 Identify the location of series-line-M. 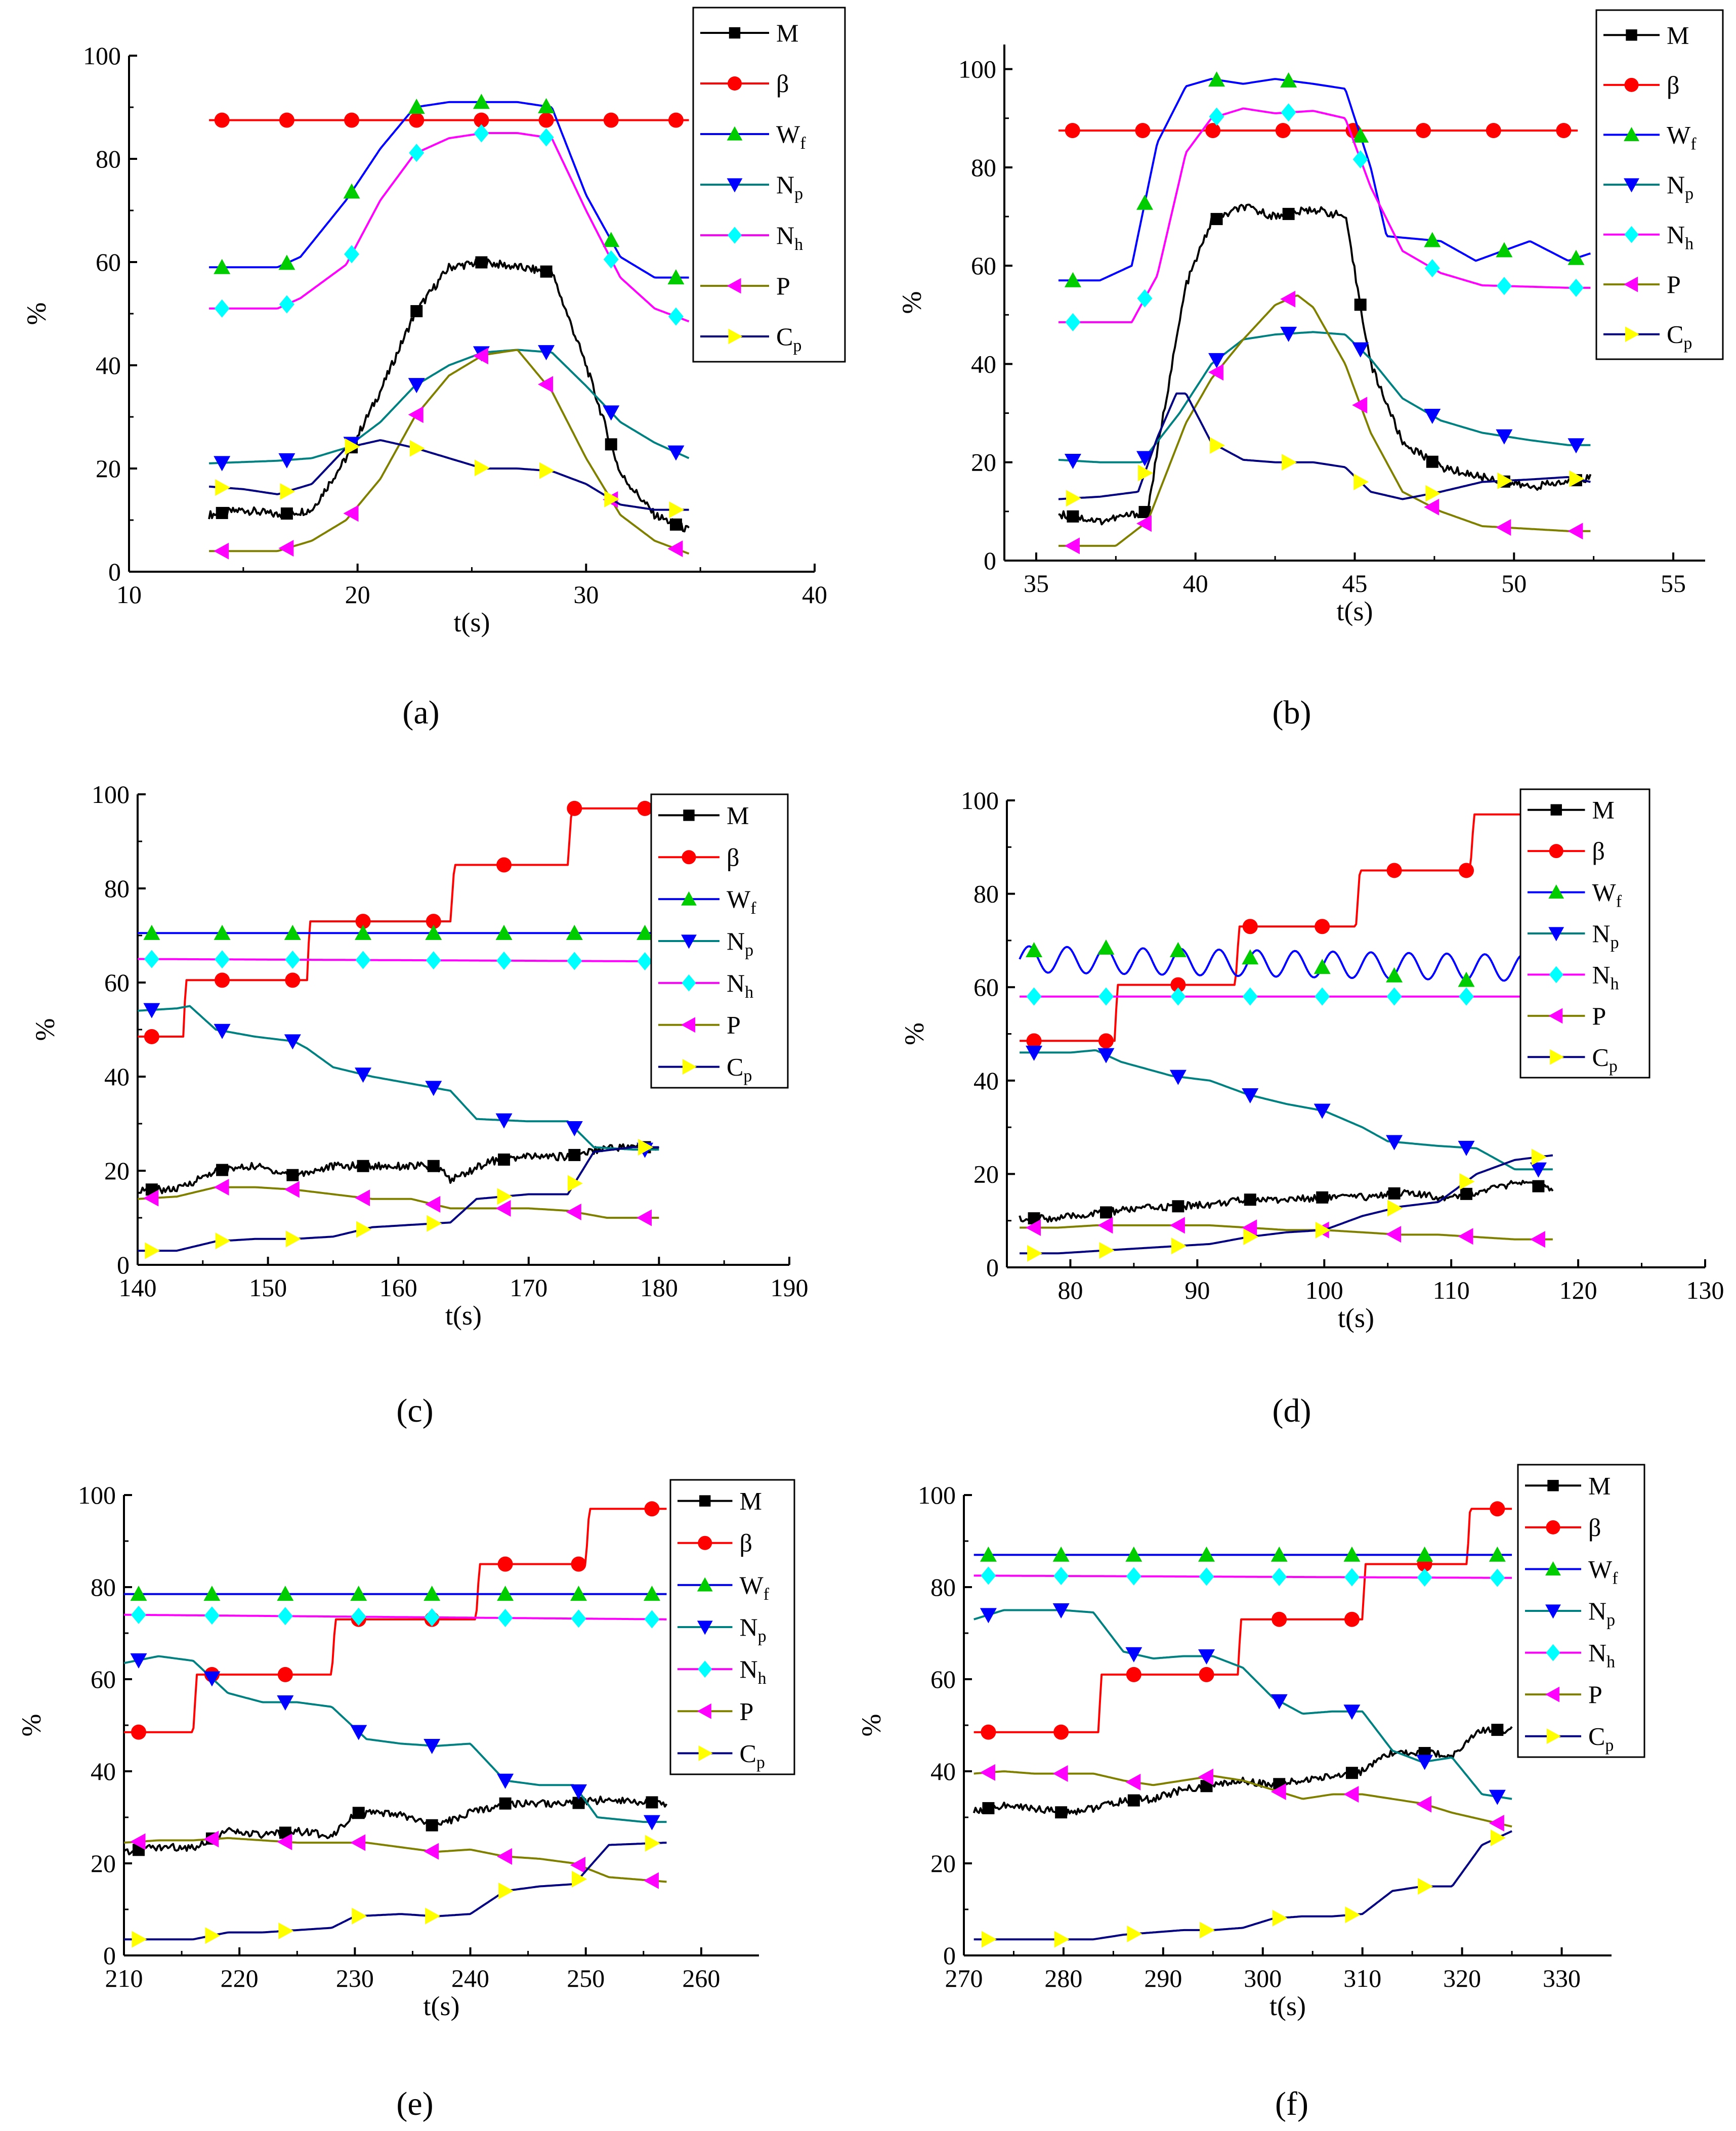
(398, 1168).